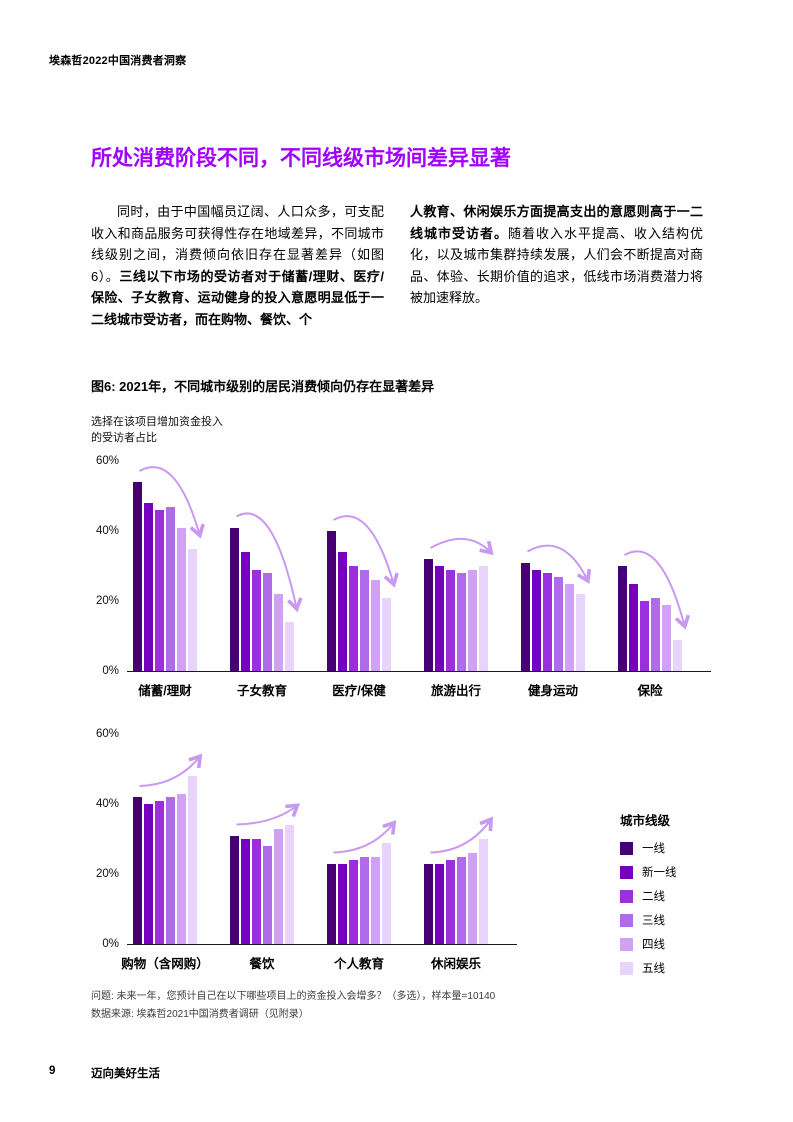 The height and width of the screenshot is (1122, 793). What do you see at coordinates (262, 964) in the screenshot?
I see `category-label: 餐饮` at bounding box center [262, 964].